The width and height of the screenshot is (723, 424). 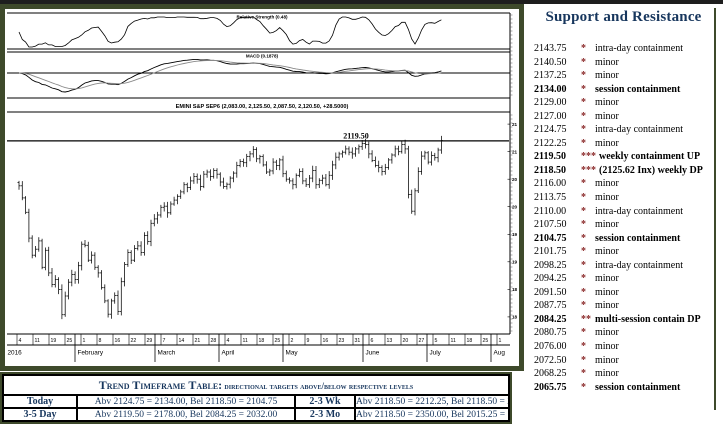 What do you see at coordinates (550, 62) in the screenshot?
I see `sr-price: 2140.50` at bounding box center [550, 62].